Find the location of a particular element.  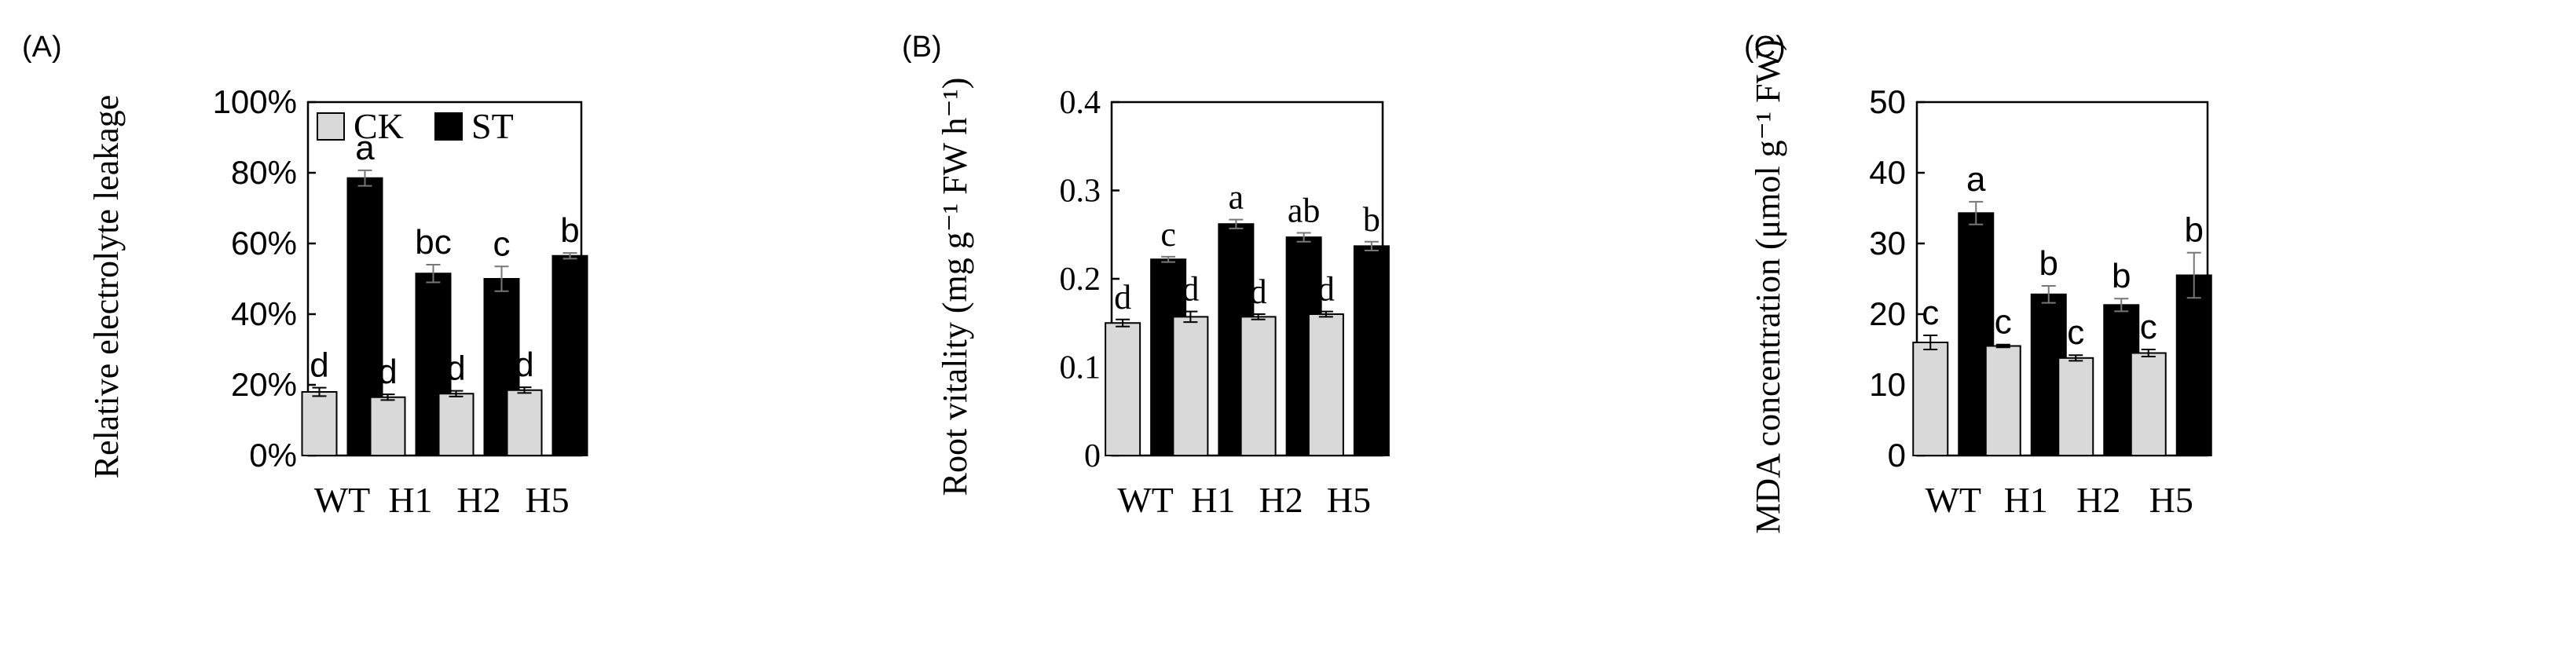

y-tick-label: 60% is located at coordinates (264, 243).